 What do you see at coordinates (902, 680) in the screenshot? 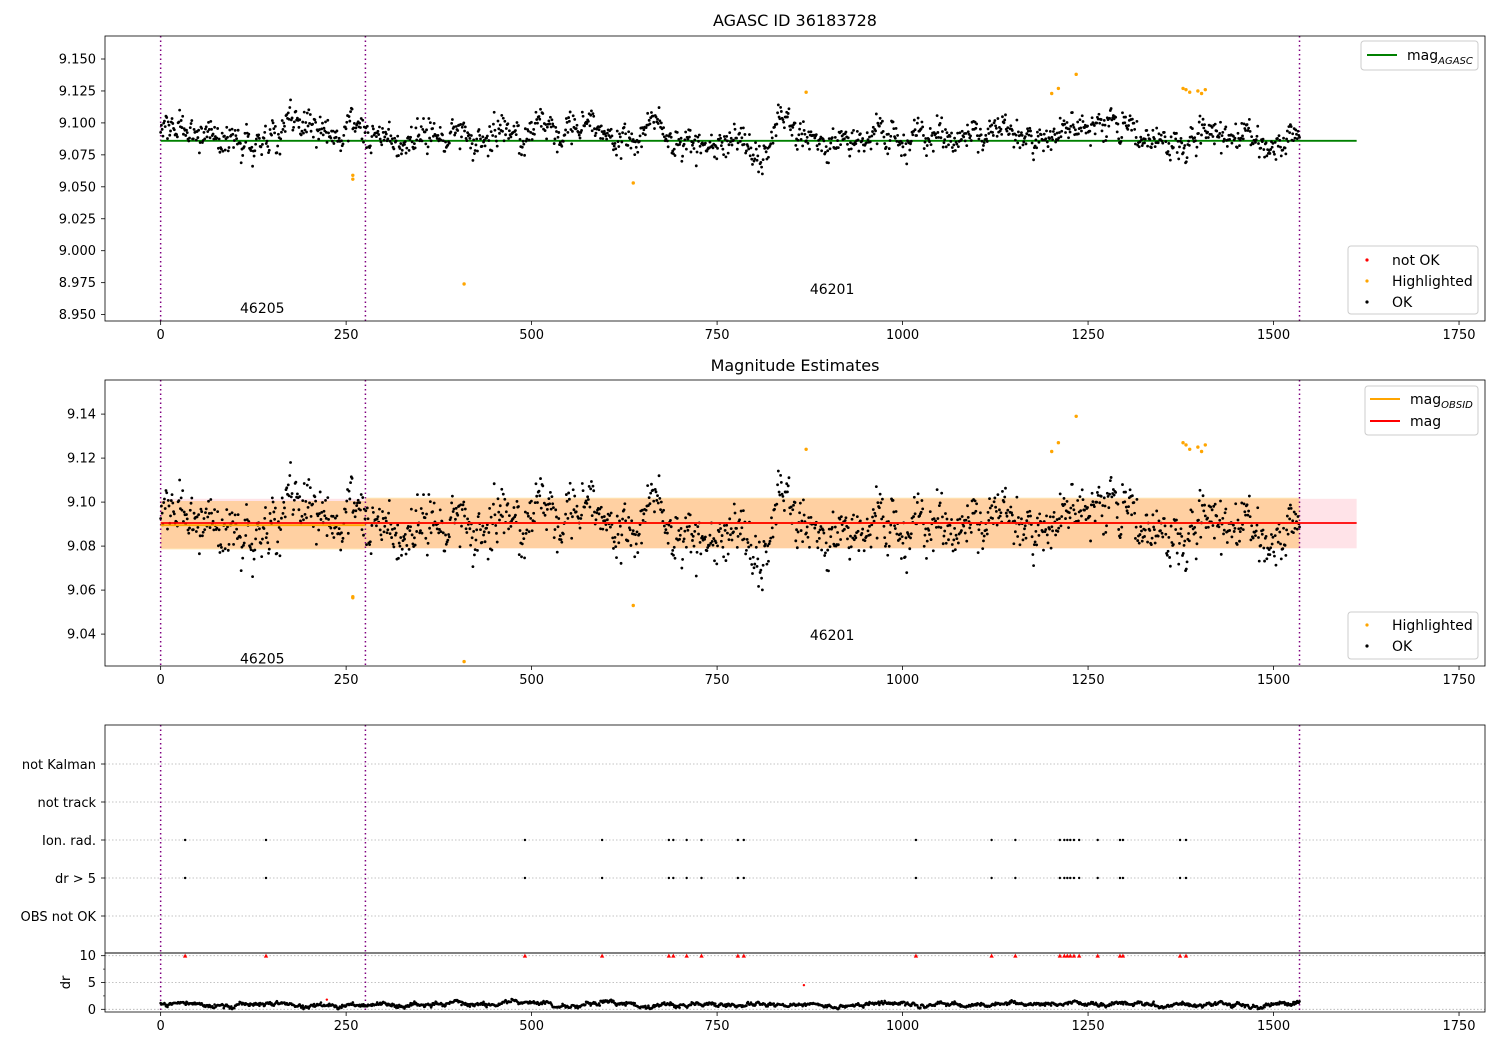
I see `x-tick-label: 1000` at bounding box center [902, 680].